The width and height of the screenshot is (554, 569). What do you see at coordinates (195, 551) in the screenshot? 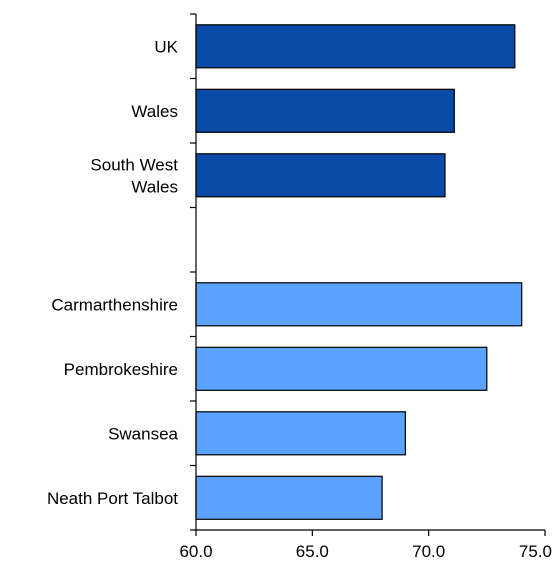
I see `x-tick-label: 60.0` at bounding box center [195, 551].